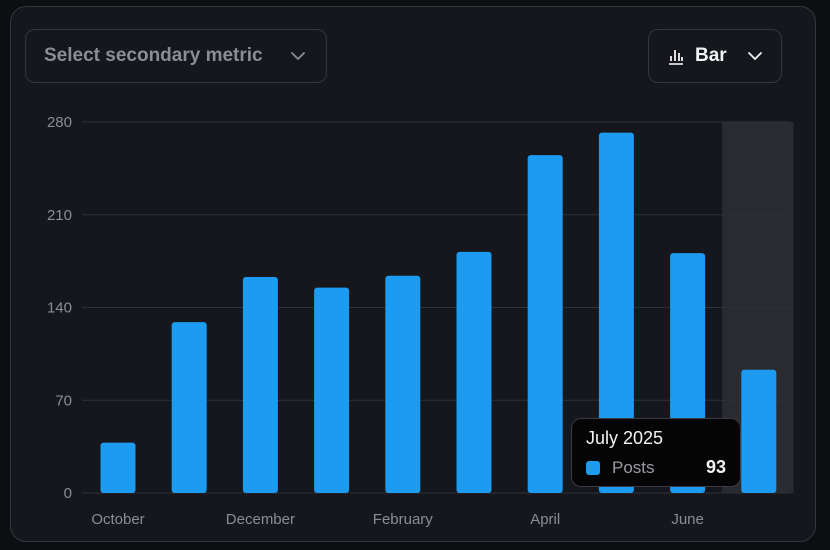 The height and width of the screenshot is (550, 830). I want to click on x-tick-label: February, so click(403, 519).